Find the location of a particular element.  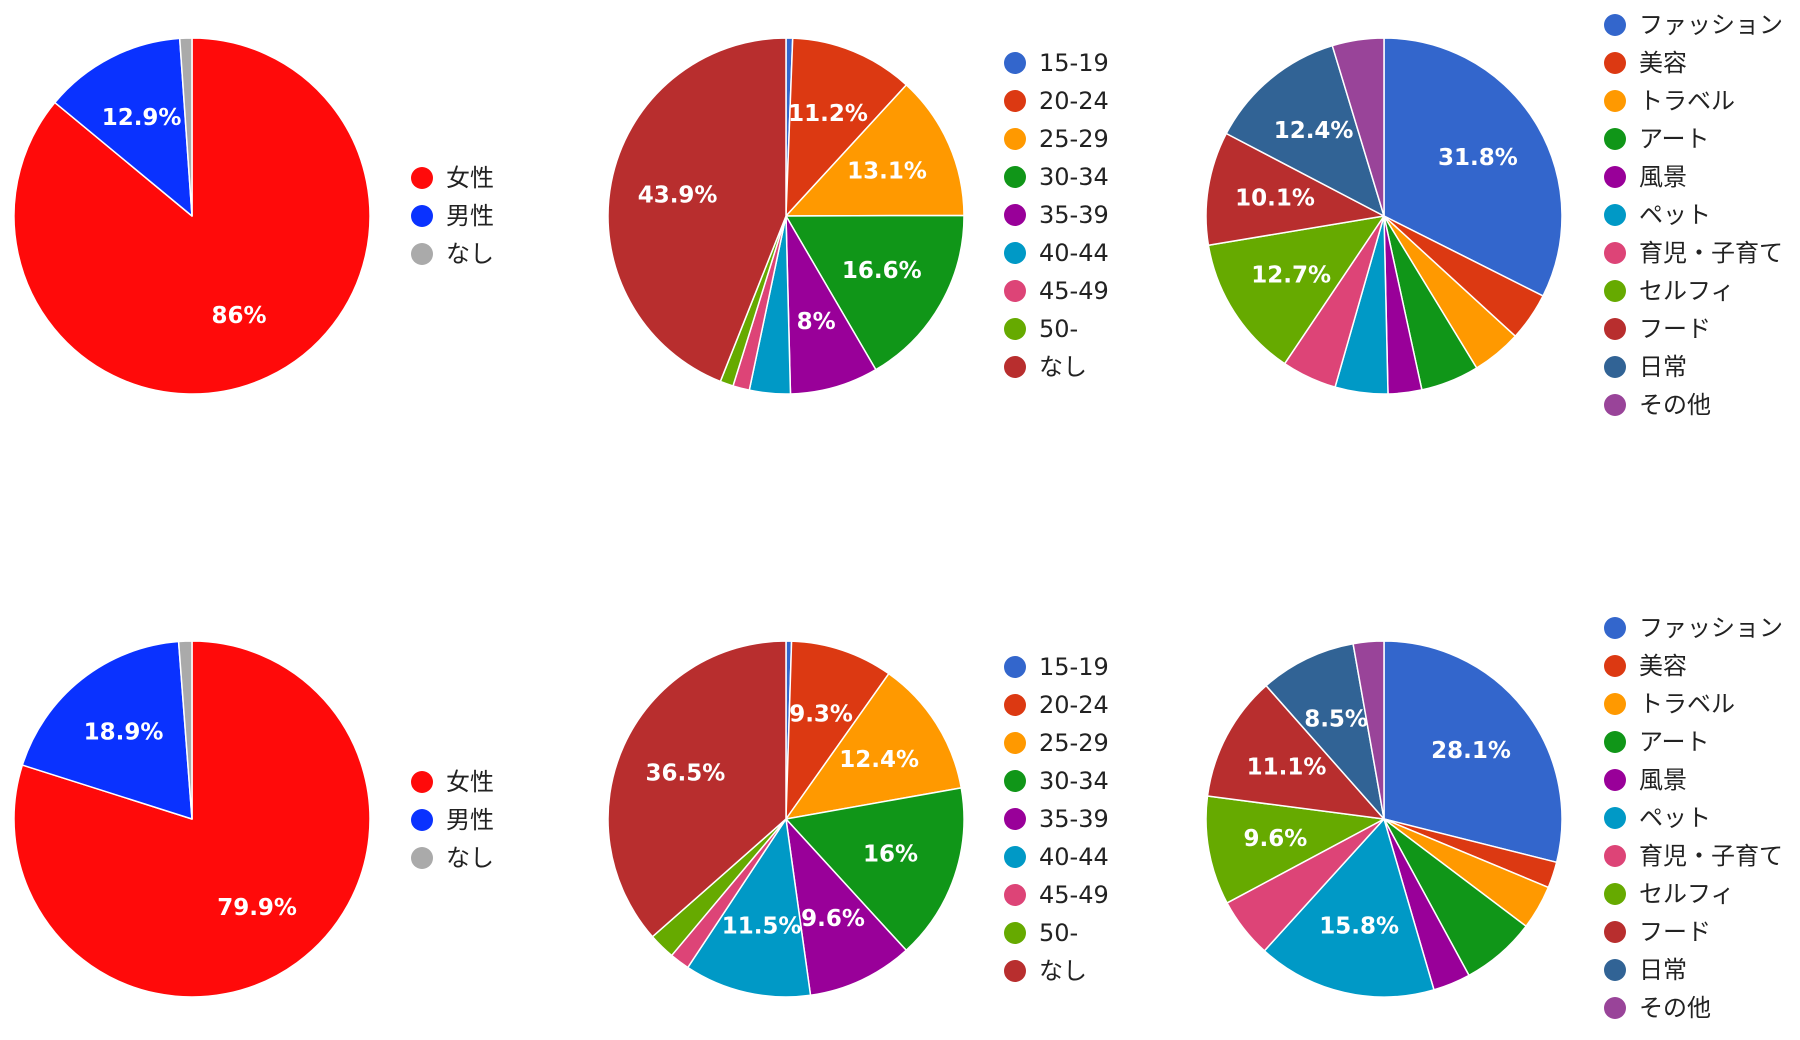

slice-data-label: 9.6% is located at coordinates (1276, 839).